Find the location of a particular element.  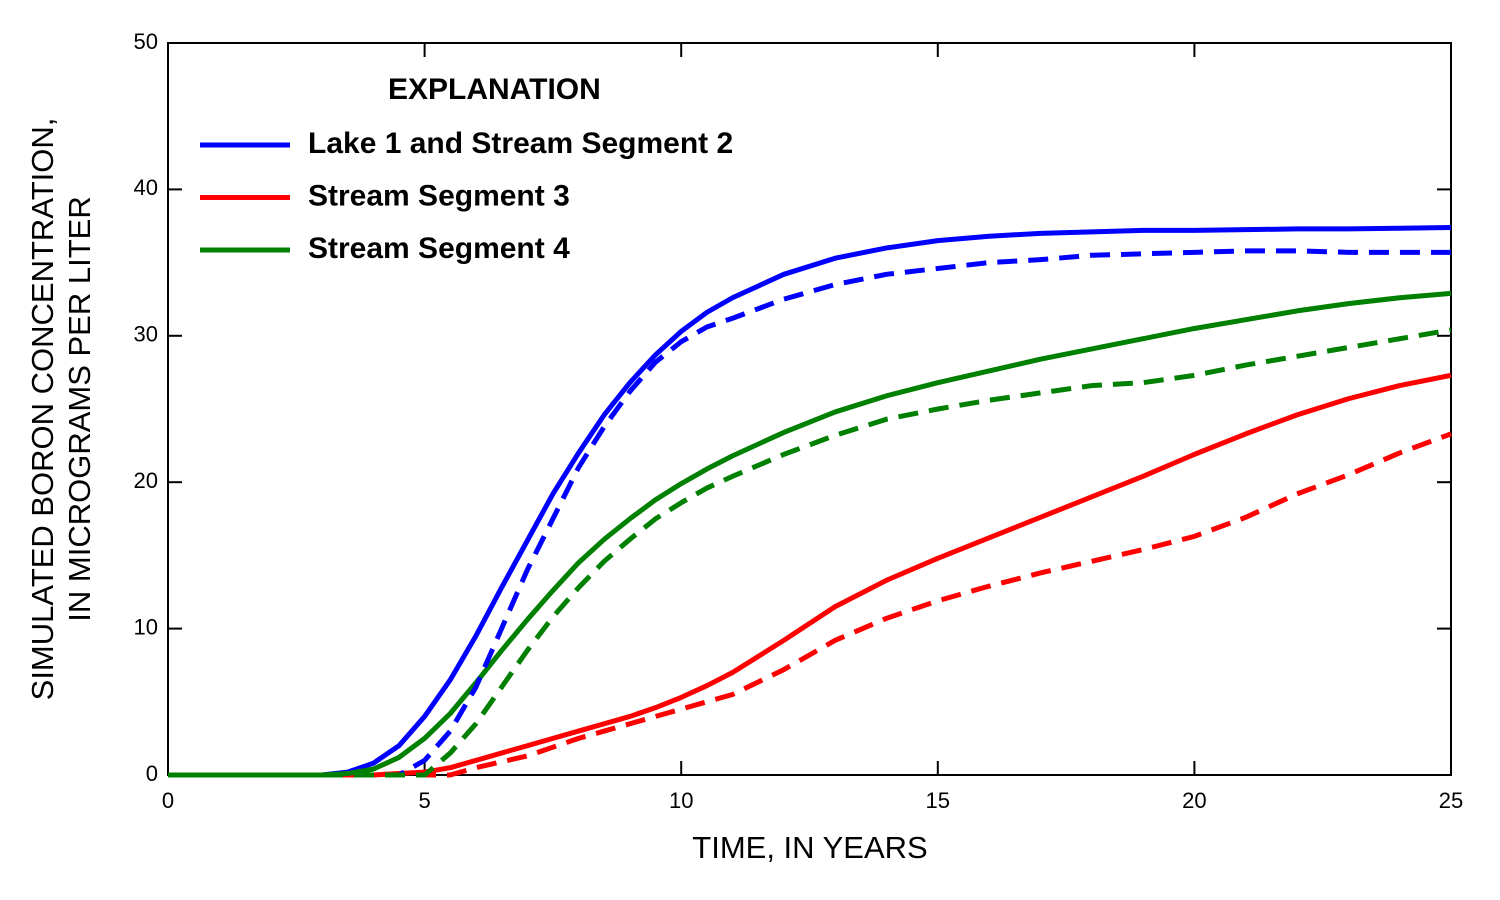

x-tick-label: 0 is located at coordinates (168, 800).